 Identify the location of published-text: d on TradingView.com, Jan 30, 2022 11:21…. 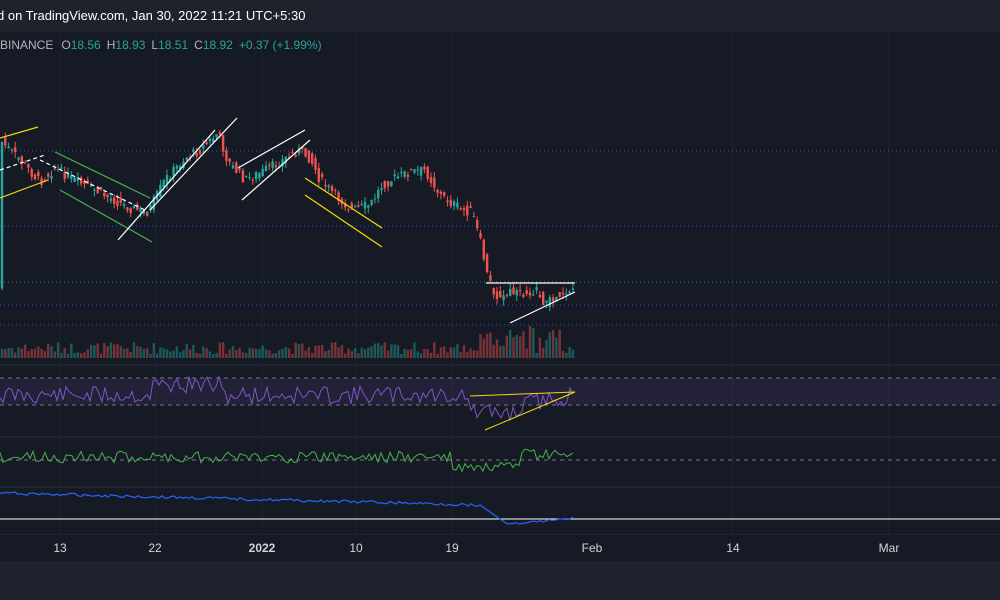
(153, 15).